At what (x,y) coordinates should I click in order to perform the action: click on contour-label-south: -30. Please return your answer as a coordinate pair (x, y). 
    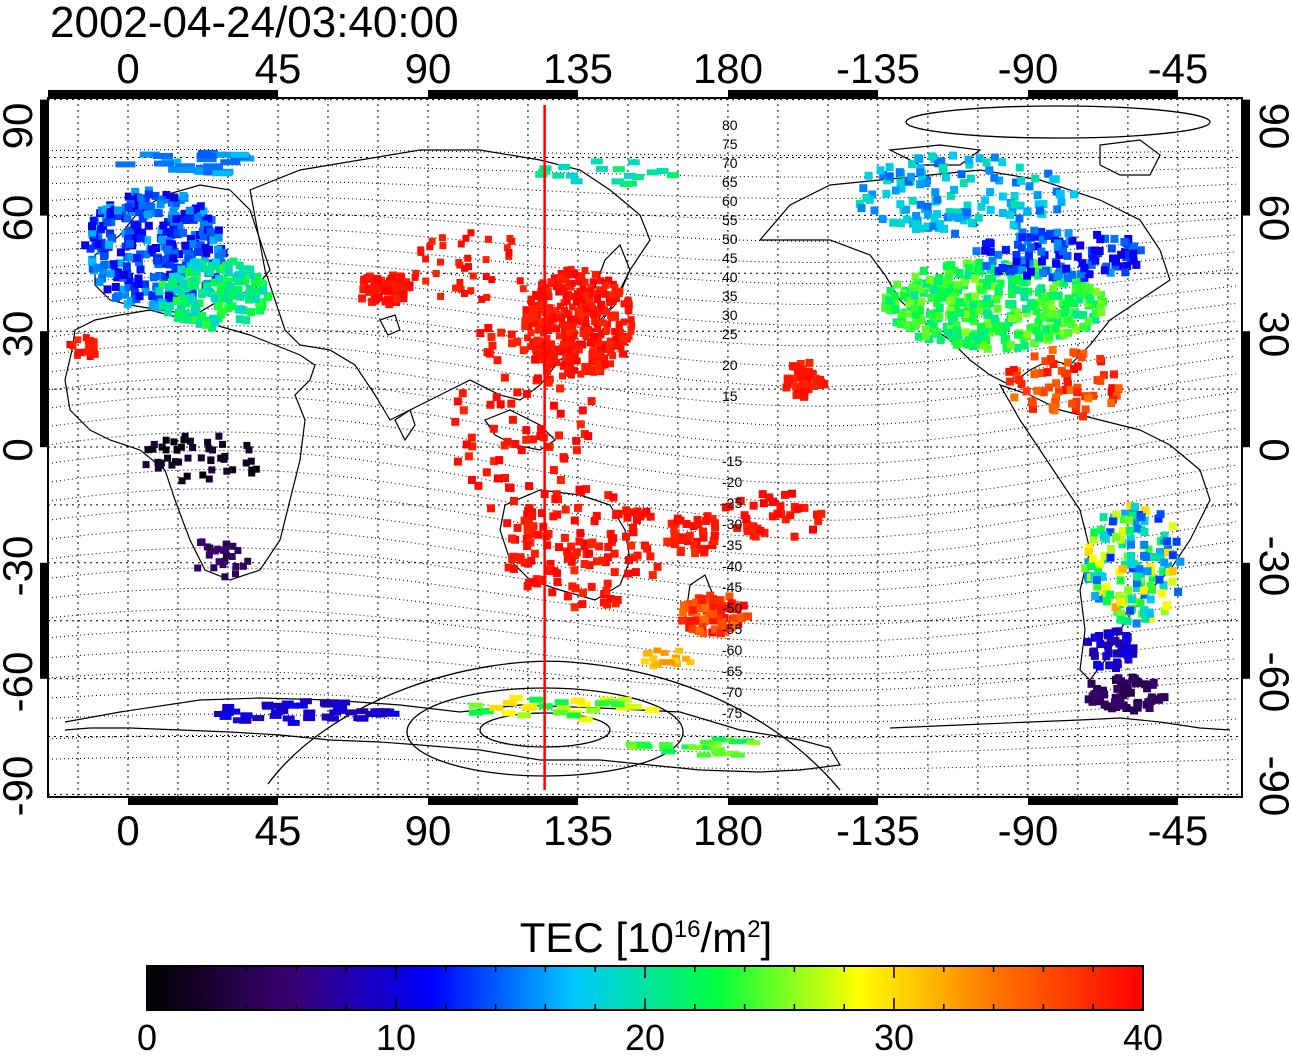
    Looking at the image, I should click on (732, 524).